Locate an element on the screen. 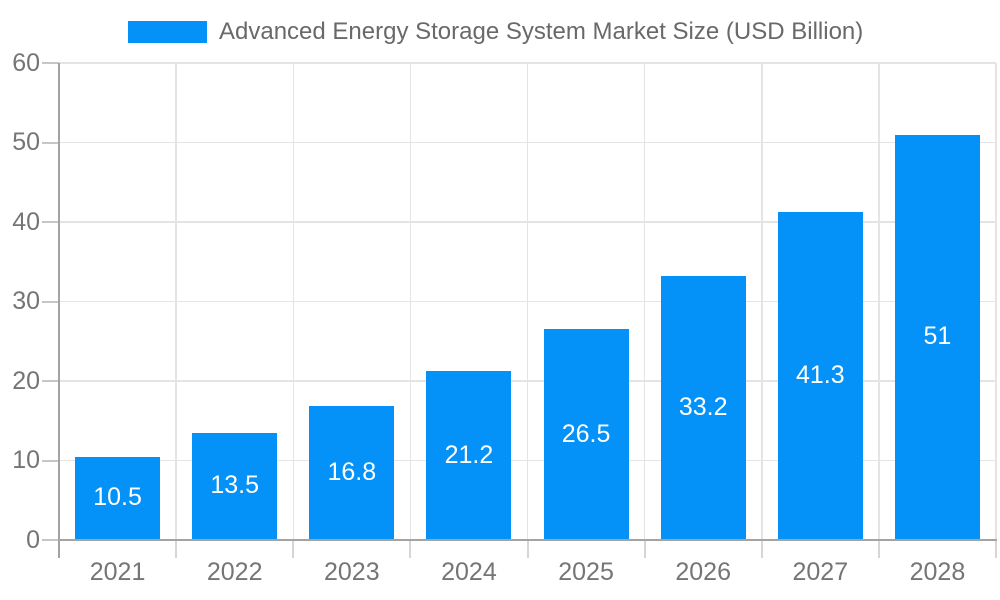  value-label-2024: 21.2 is located at coordinates (469, 454).